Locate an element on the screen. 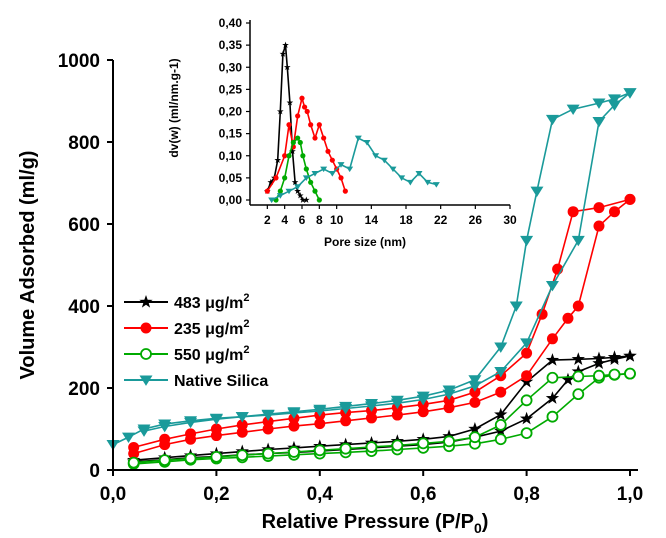 Image resolution: width=666 pixels, height=538 pixels. main-y-tick-label: 1000 is located at coordinates (79, 61).